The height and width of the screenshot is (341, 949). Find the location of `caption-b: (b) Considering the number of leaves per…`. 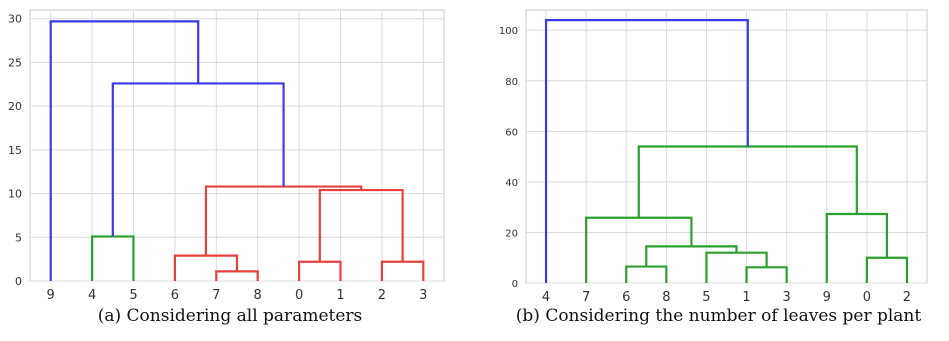

caption-b: (b) Considering the number of leaves per… is located at coordinates (718, 316).